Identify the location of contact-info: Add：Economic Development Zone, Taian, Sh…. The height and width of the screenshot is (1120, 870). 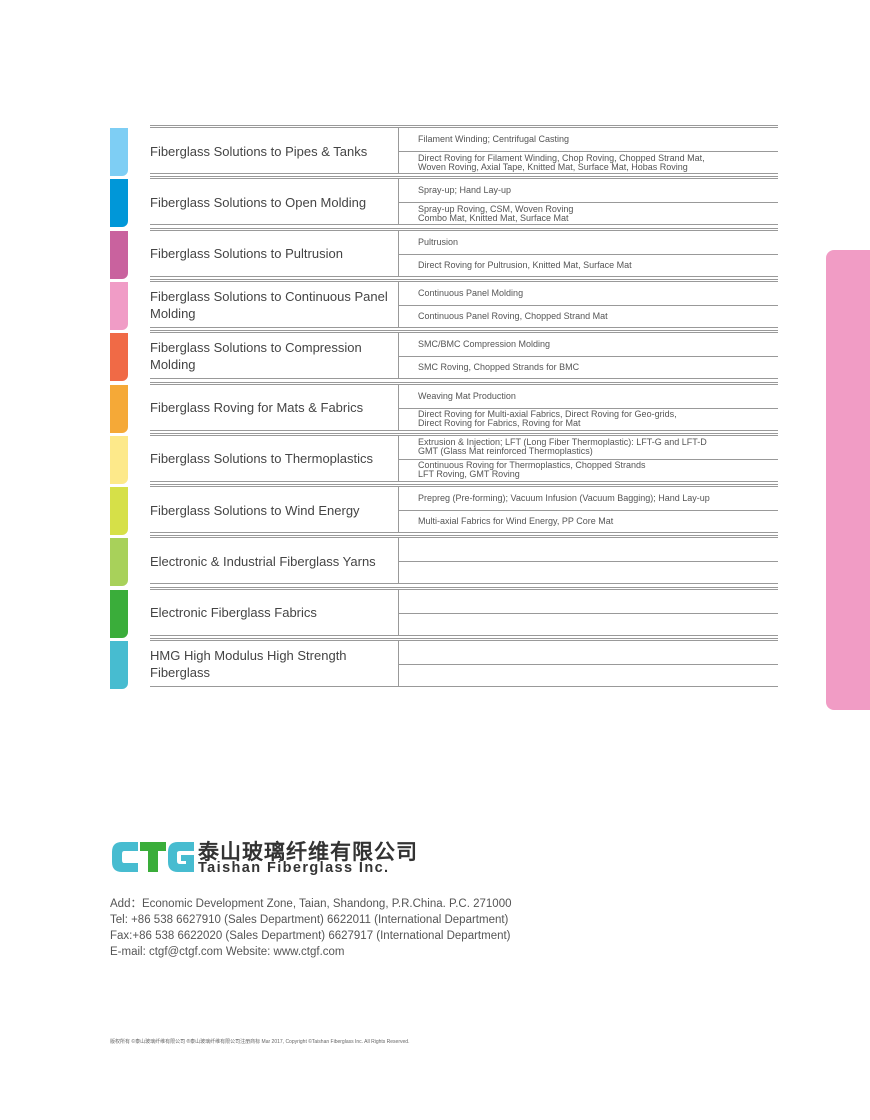
(310, 928).